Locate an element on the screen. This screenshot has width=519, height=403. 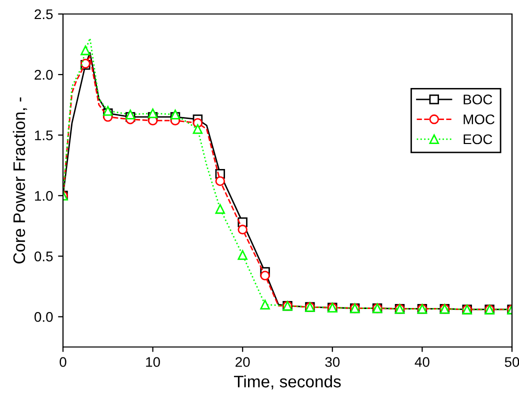
y-tick-label: 0.5 is located at coordinates (43, 257).